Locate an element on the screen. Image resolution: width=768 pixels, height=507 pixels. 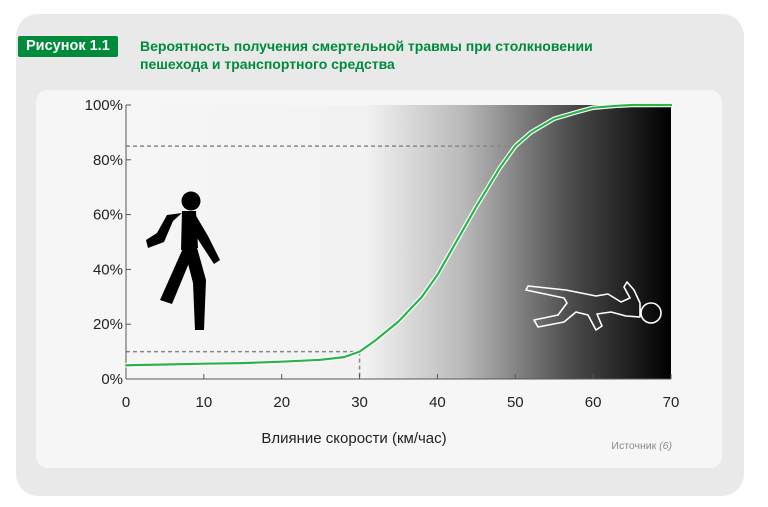
x-tick-label: 0 is located at coordinates (126, 402).